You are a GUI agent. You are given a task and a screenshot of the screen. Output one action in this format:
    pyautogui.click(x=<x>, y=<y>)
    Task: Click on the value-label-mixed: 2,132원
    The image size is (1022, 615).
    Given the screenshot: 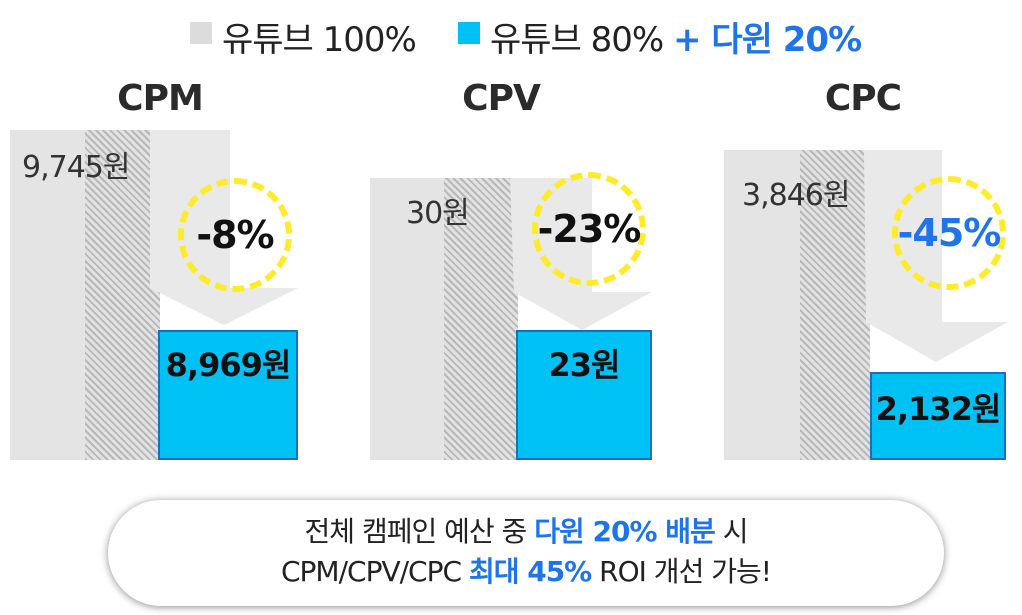 What is the action you would take?
    pyautogui.click(x=938, y=409)
    